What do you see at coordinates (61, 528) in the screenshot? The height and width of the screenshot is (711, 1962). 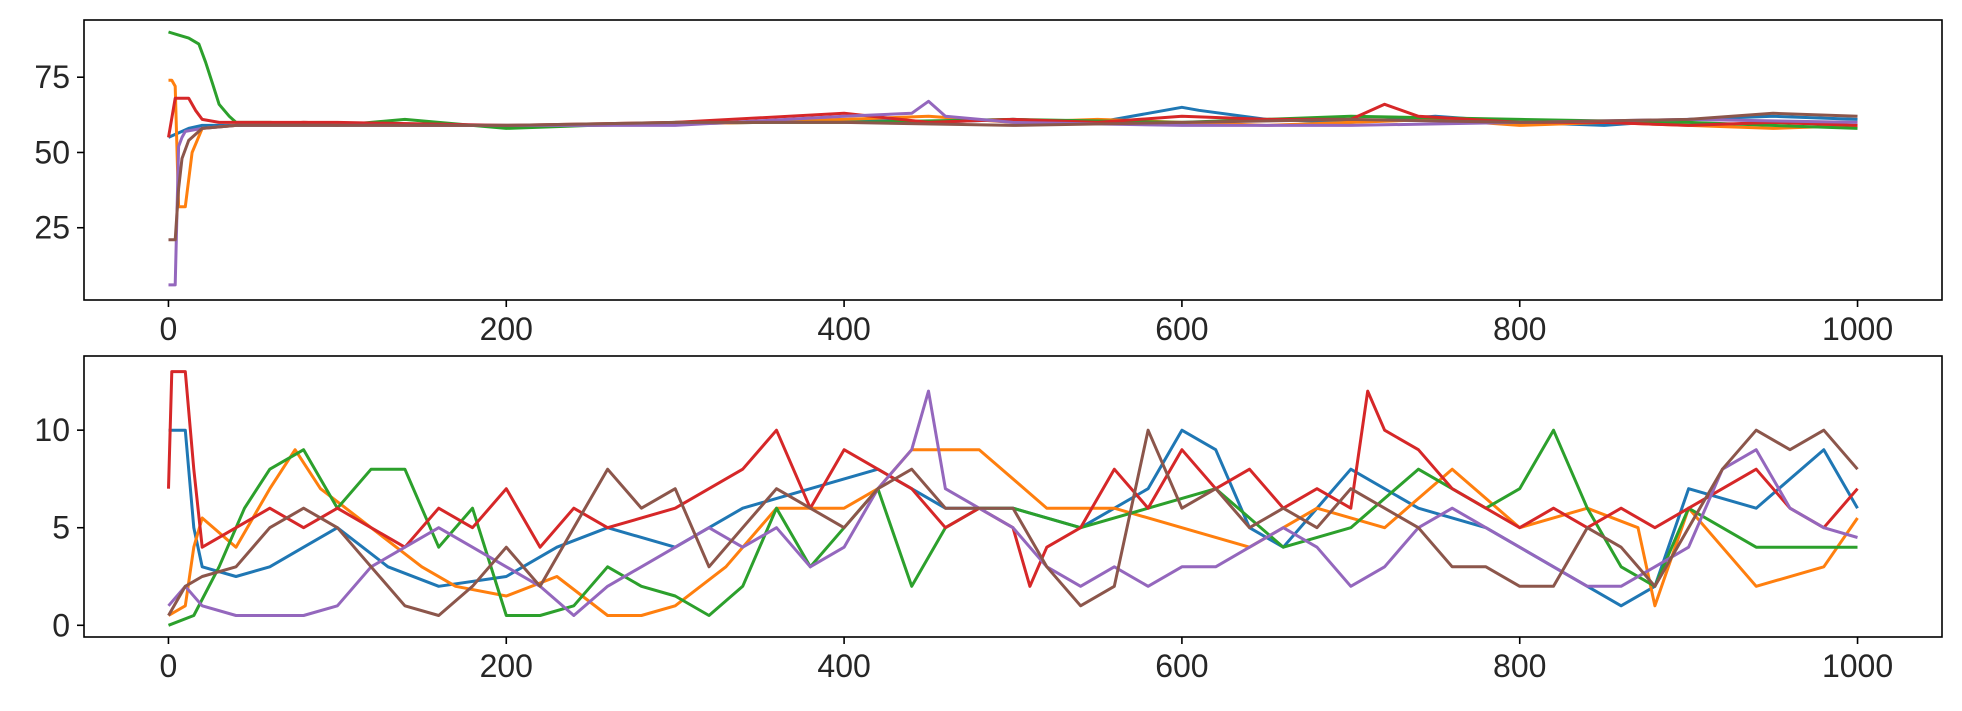 I see `y-tick-label: 5` at bounding box center [61, 528].